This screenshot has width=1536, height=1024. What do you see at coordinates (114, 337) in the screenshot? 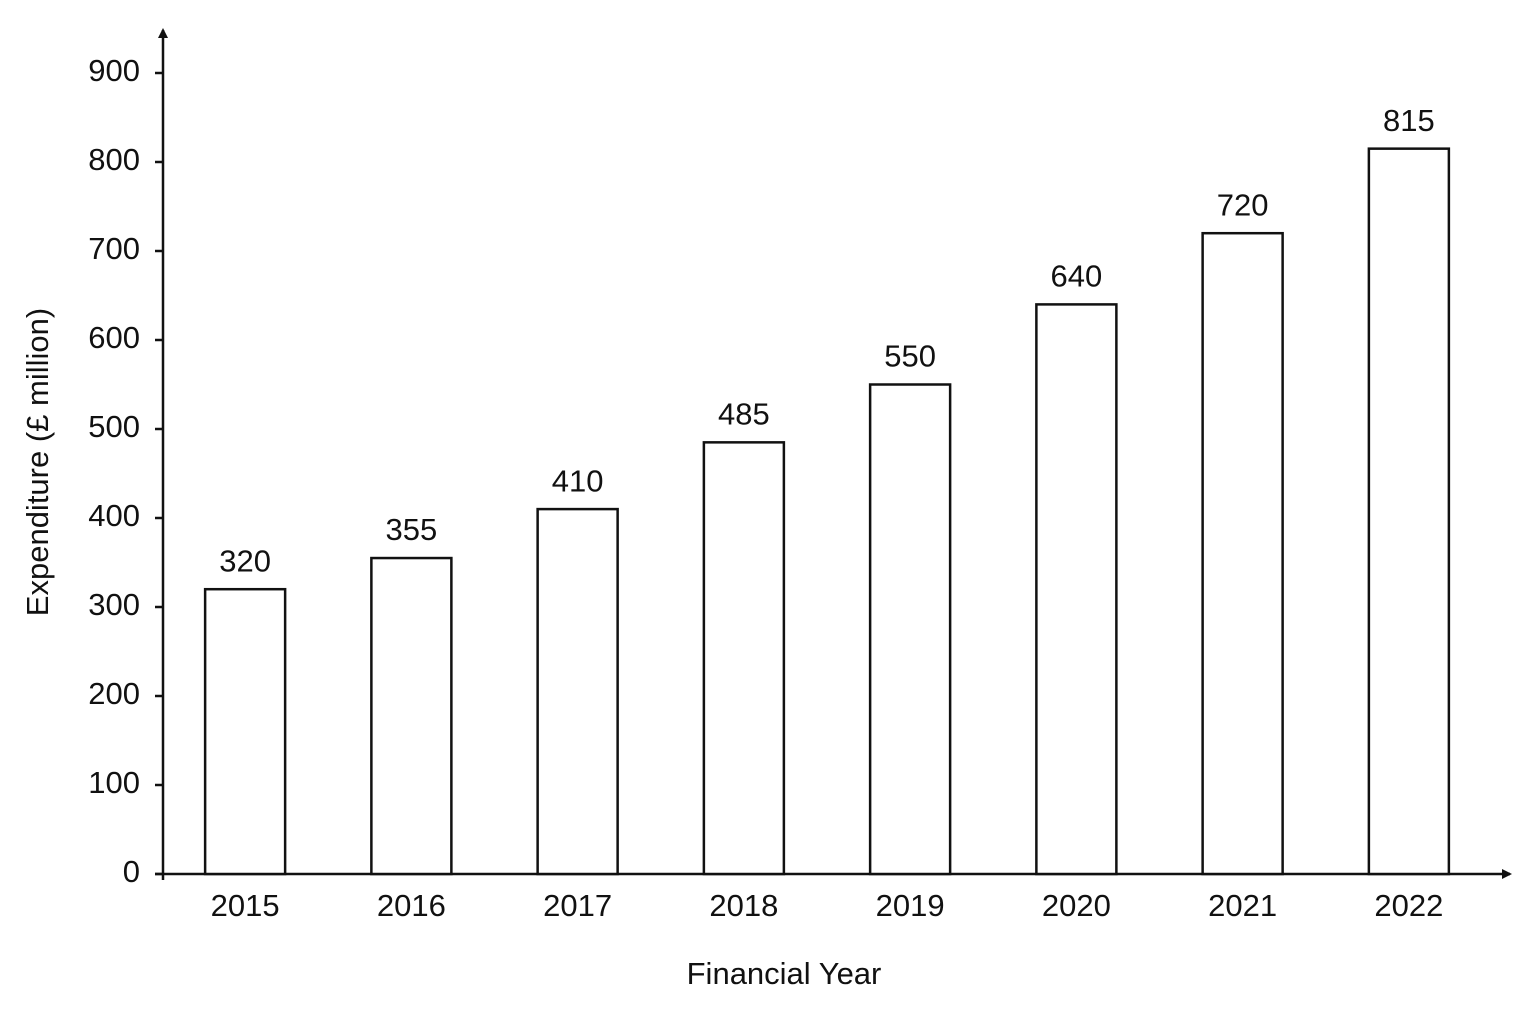
I see `y-tick-label: 600` at bounding box center [114, 337].